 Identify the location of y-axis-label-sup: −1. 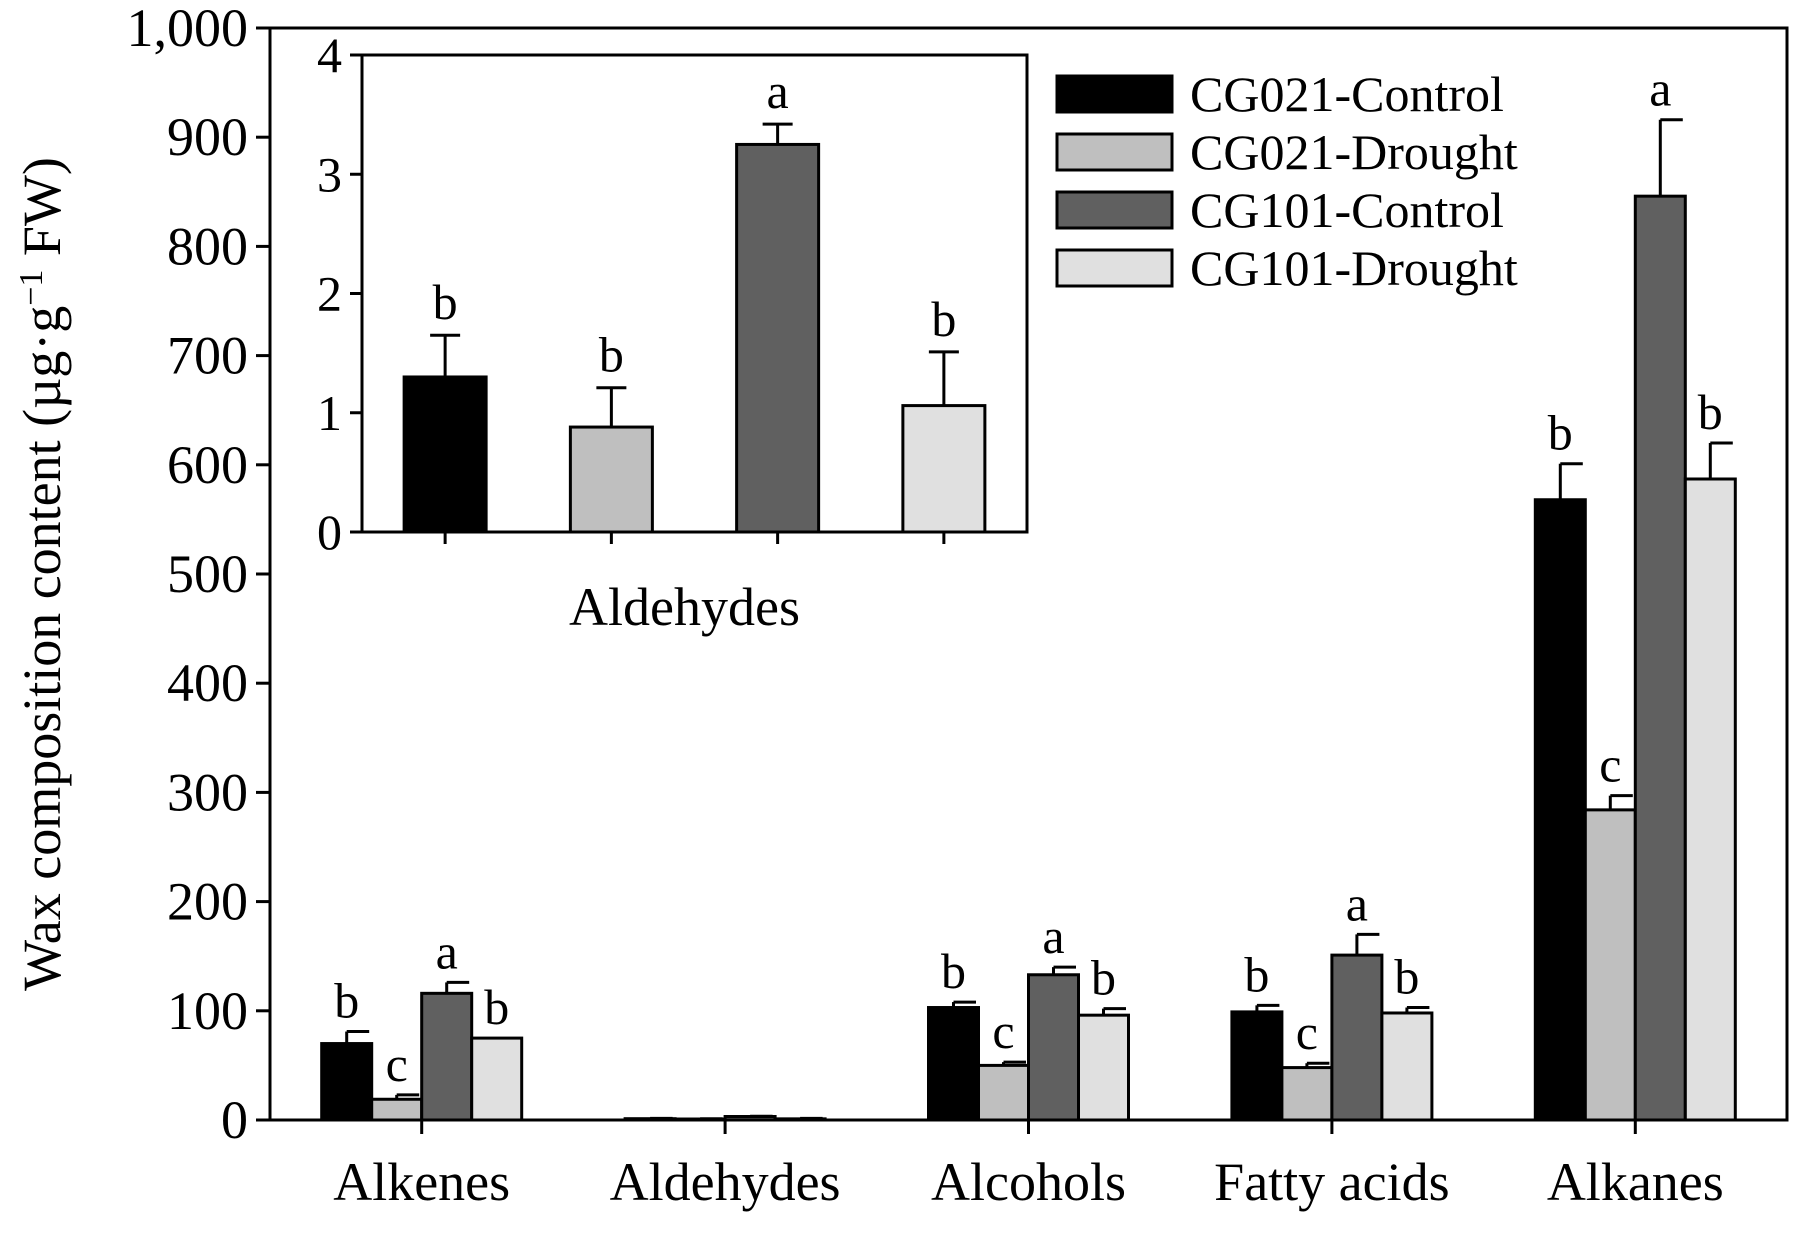
(31, 288).